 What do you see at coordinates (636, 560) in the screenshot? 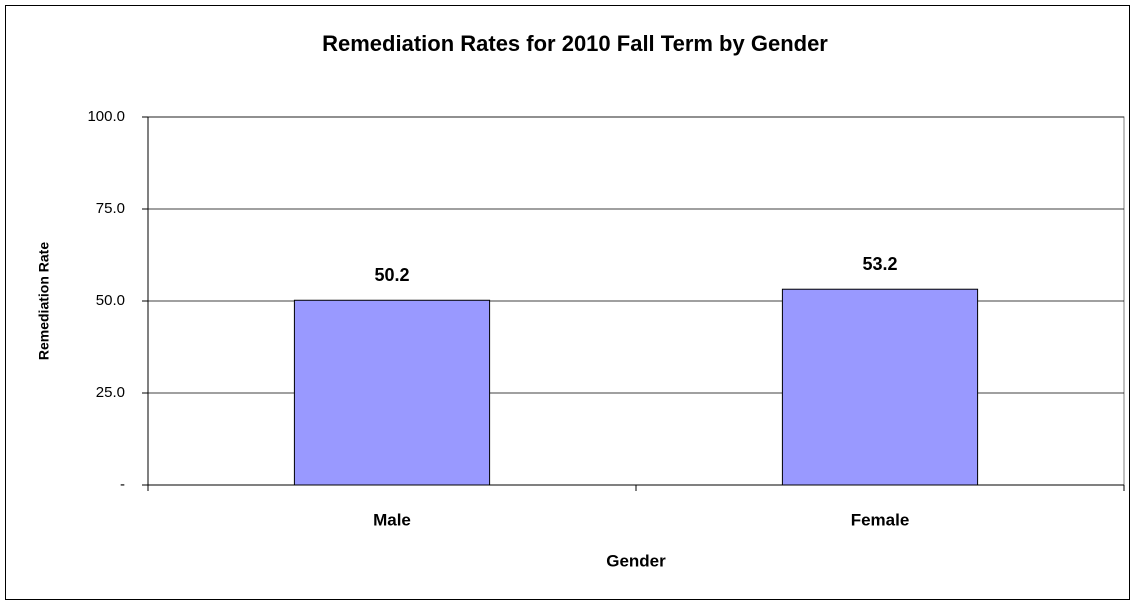
I see `x-axis-label: Gender` at bounding box center [636, 560].